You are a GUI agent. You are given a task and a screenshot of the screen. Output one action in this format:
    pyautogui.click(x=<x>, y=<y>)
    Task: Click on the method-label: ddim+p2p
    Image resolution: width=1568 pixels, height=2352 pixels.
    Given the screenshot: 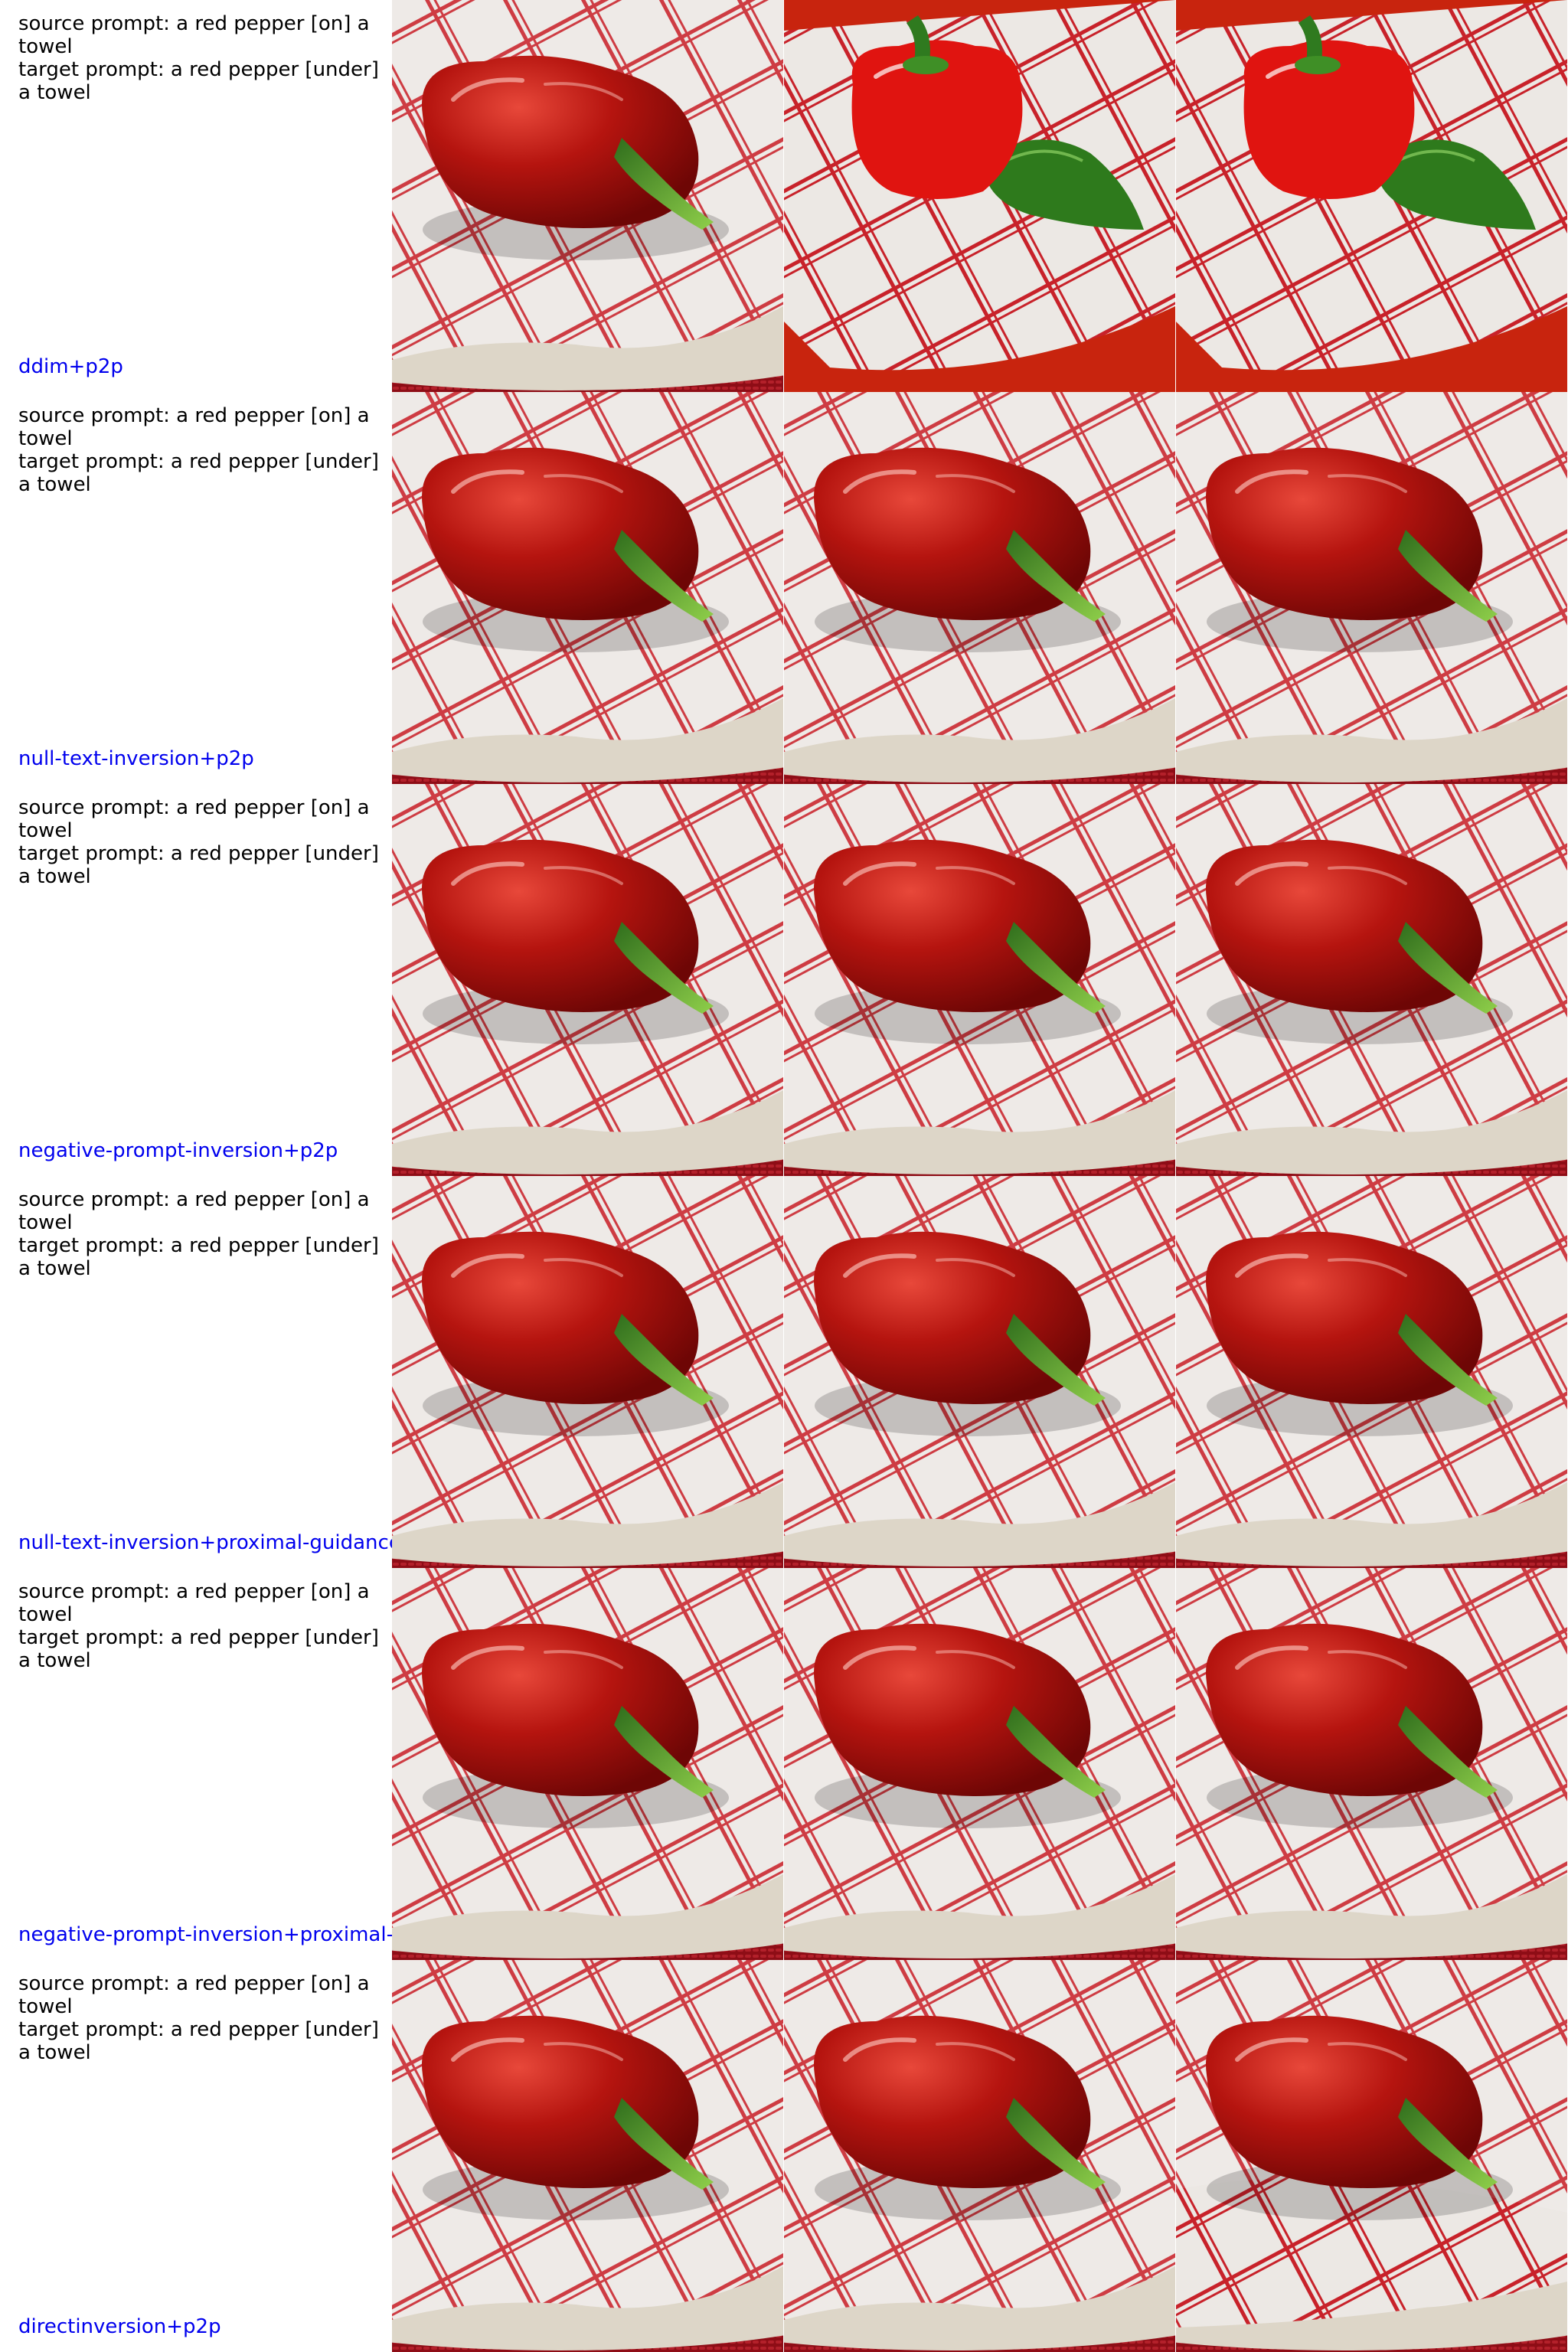 What is the action you would take?
    pyautogui.click(x=70, y=366)
    